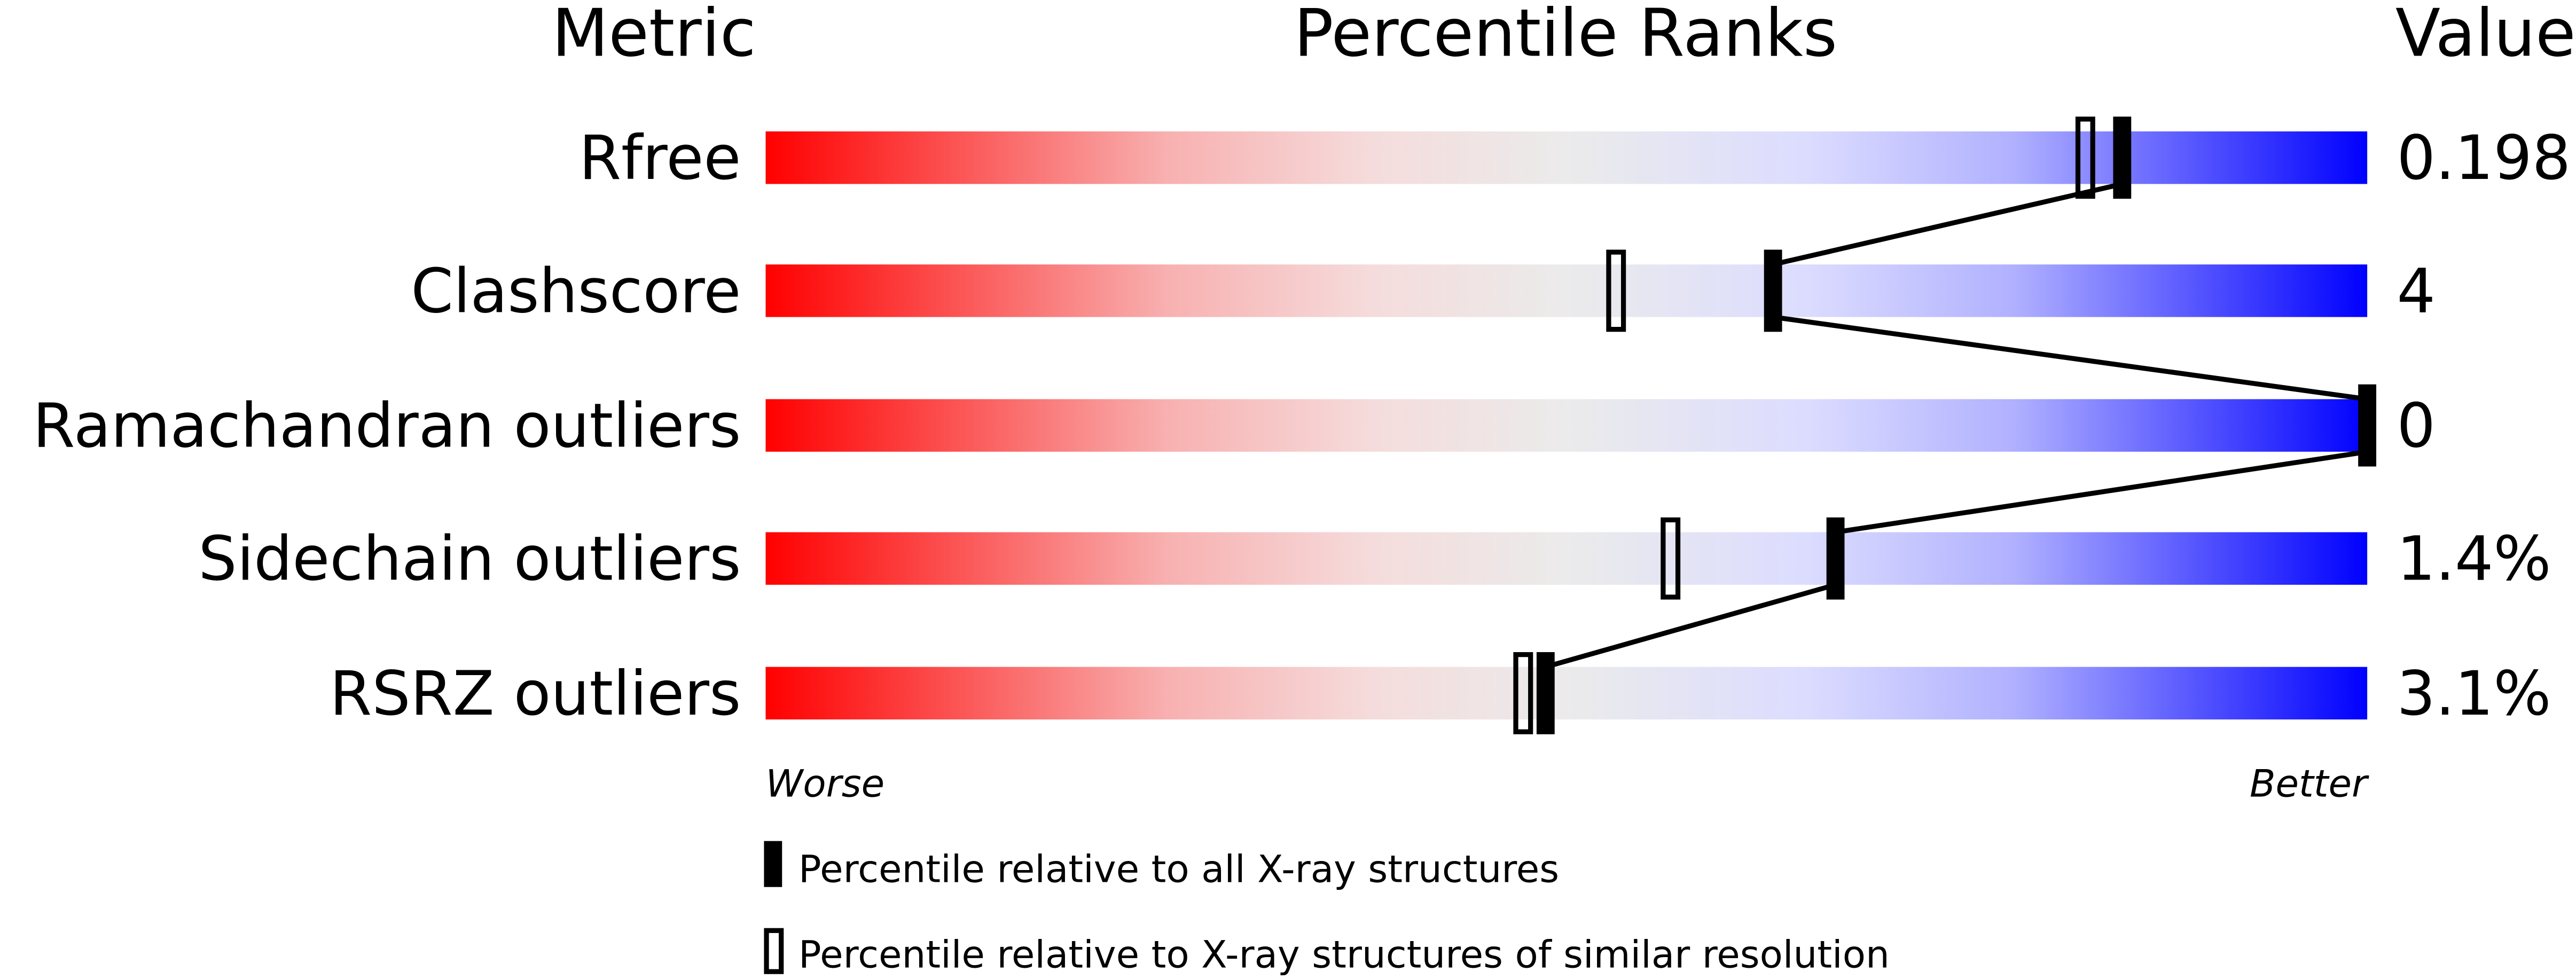  Describe the element at coordinates (2485, 36) in the screenshot. I see `header-value: Value` at that location.